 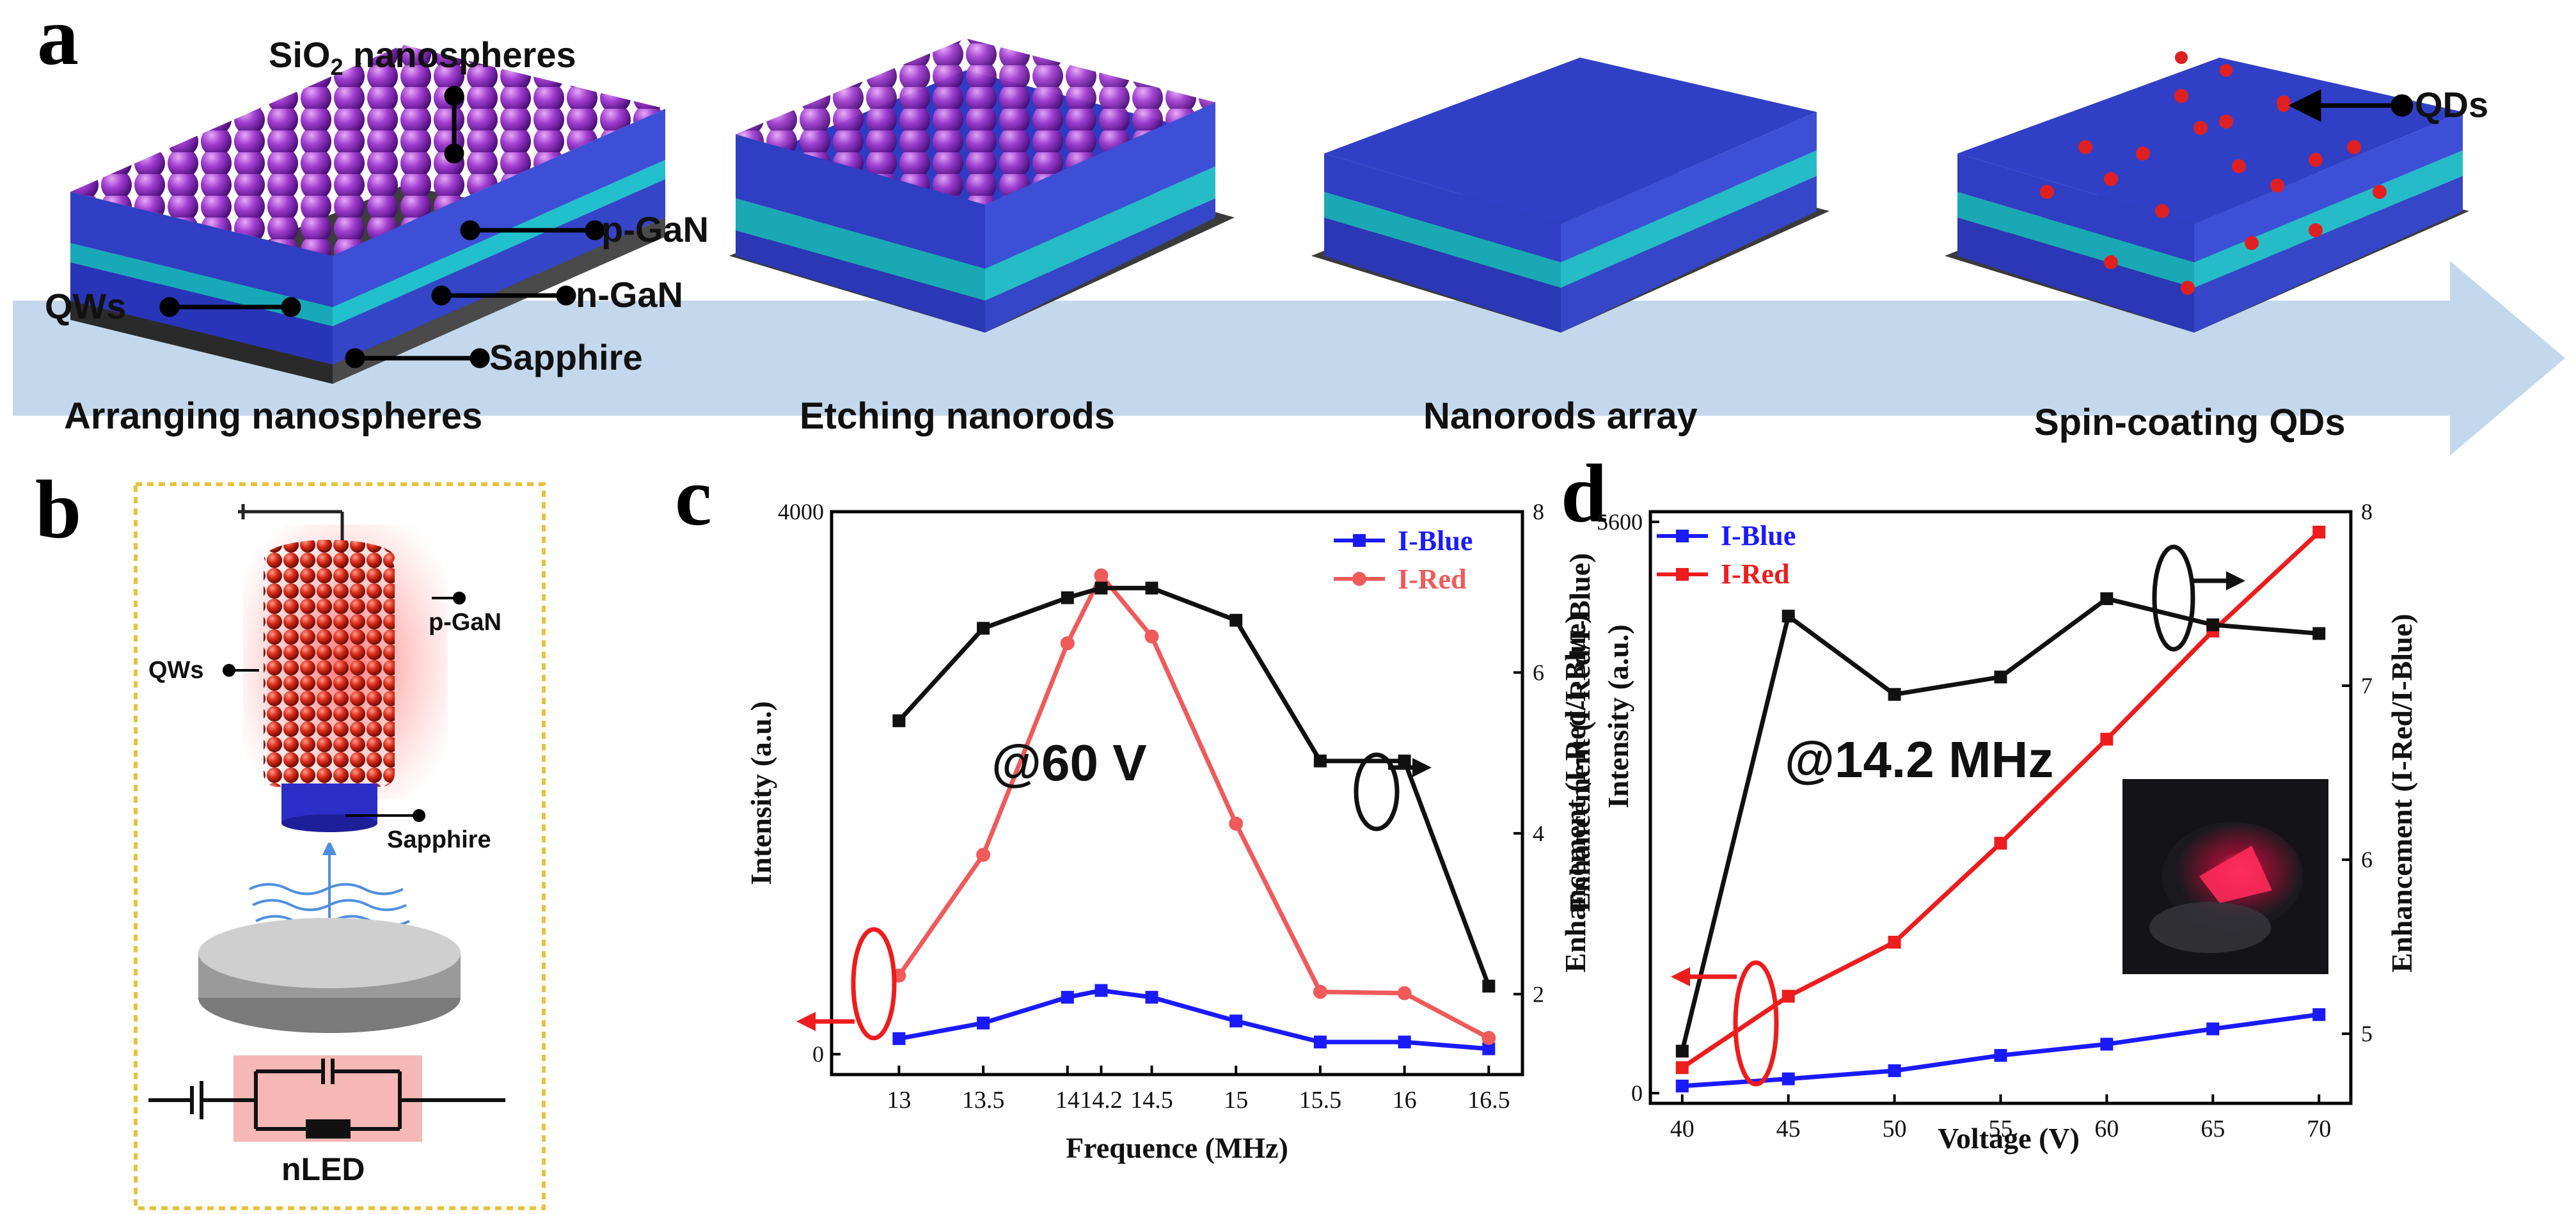 I want to click on x-tick-label: 70, so click(x=2319, y=1128).